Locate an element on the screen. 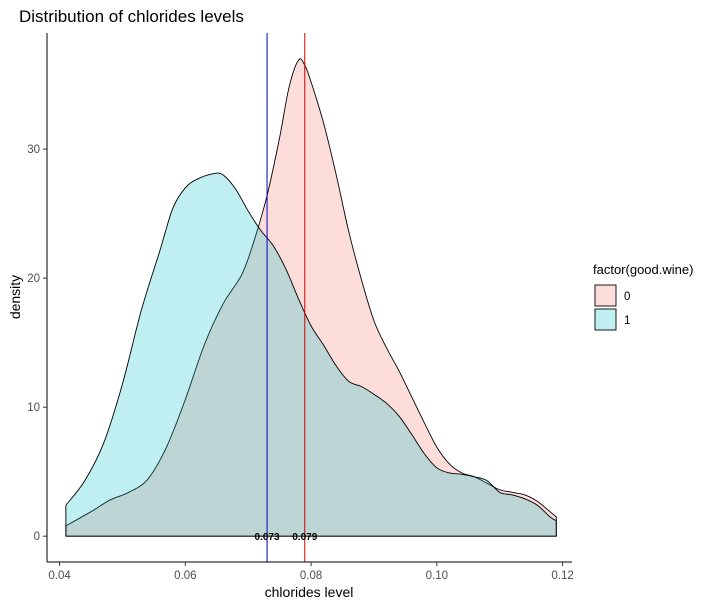 The image size is (720, 606). mean-label-0.073: 0.073 is located at coordinates (267, 537).